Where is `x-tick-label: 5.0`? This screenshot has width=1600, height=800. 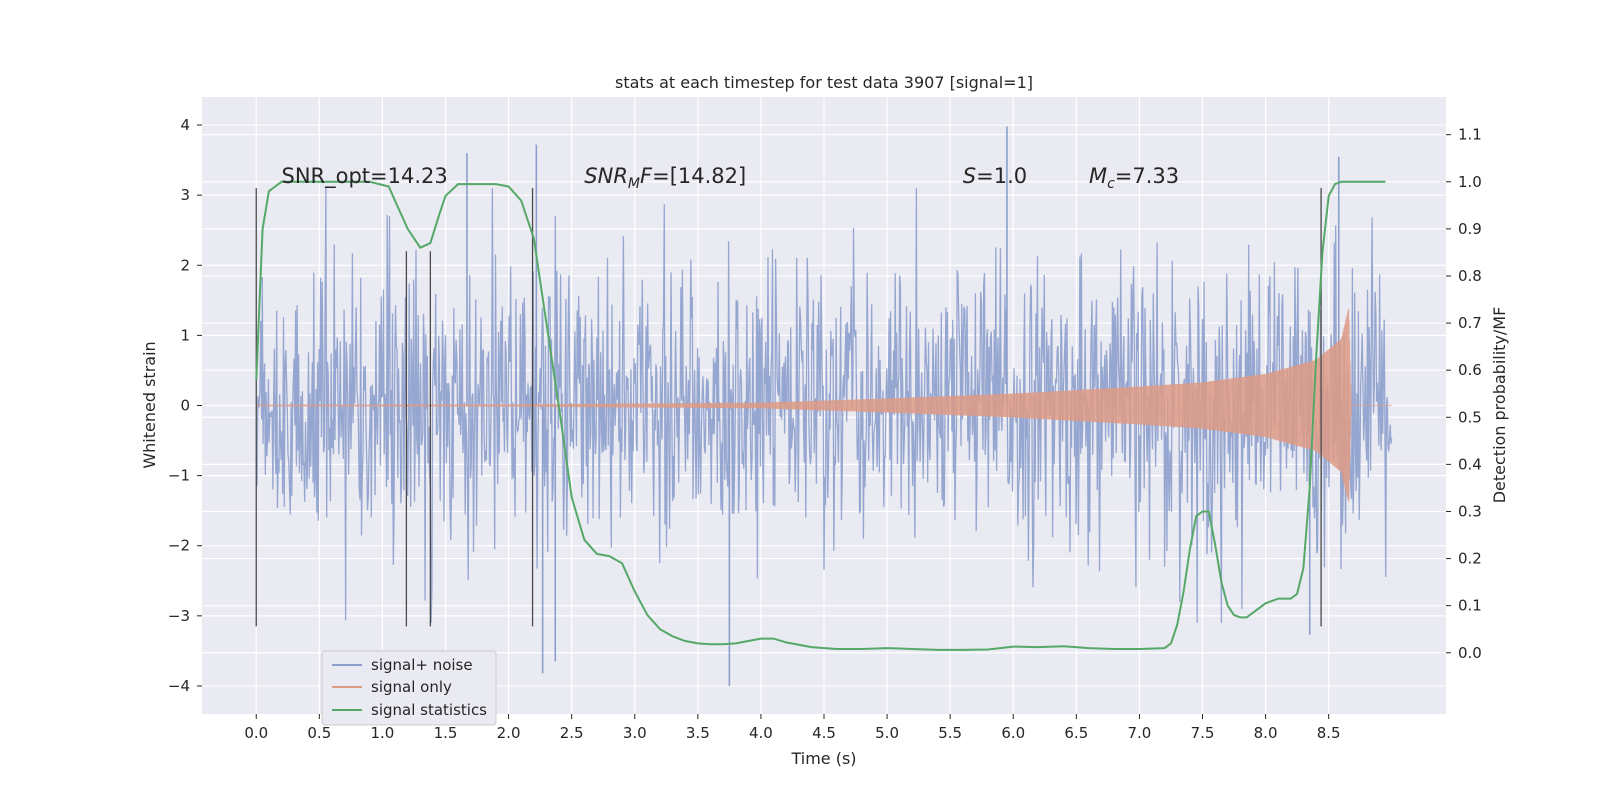 x-tick-label: 5.0 is located at coordinates (887, 733).